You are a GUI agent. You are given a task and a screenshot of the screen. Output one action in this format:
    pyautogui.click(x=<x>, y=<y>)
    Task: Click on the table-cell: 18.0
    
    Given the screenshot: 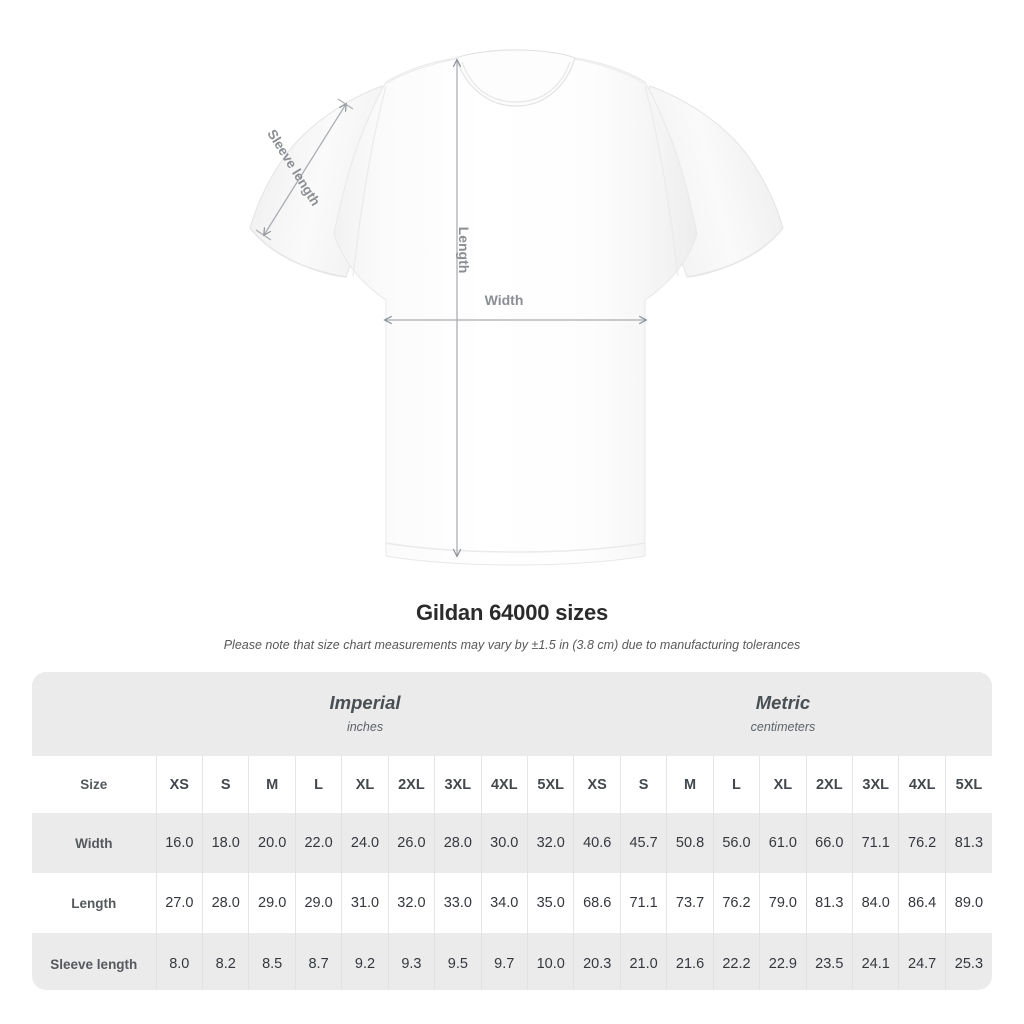 What is the action you would take?
    pyautogui.click(x=225, y=843)
    